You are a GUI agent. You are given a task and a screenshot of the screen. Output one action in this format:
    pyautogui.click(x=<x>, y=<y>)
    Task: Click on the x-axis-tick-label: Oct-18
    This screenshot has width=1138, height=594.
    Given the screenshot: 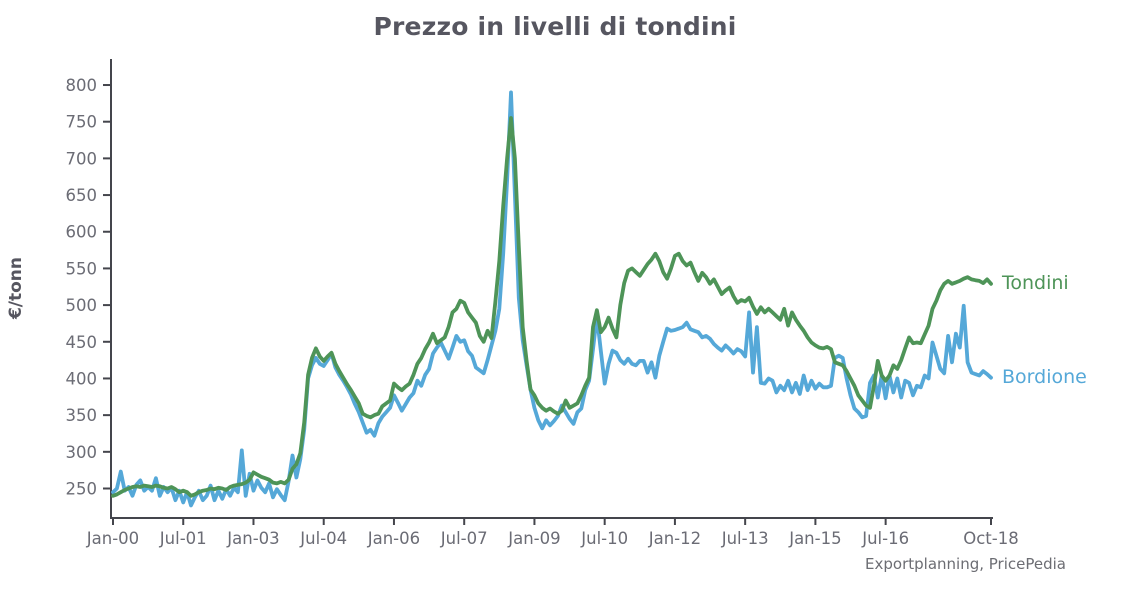 What is the action you would take?
    pyautogui.click(x=990, y=538)
    